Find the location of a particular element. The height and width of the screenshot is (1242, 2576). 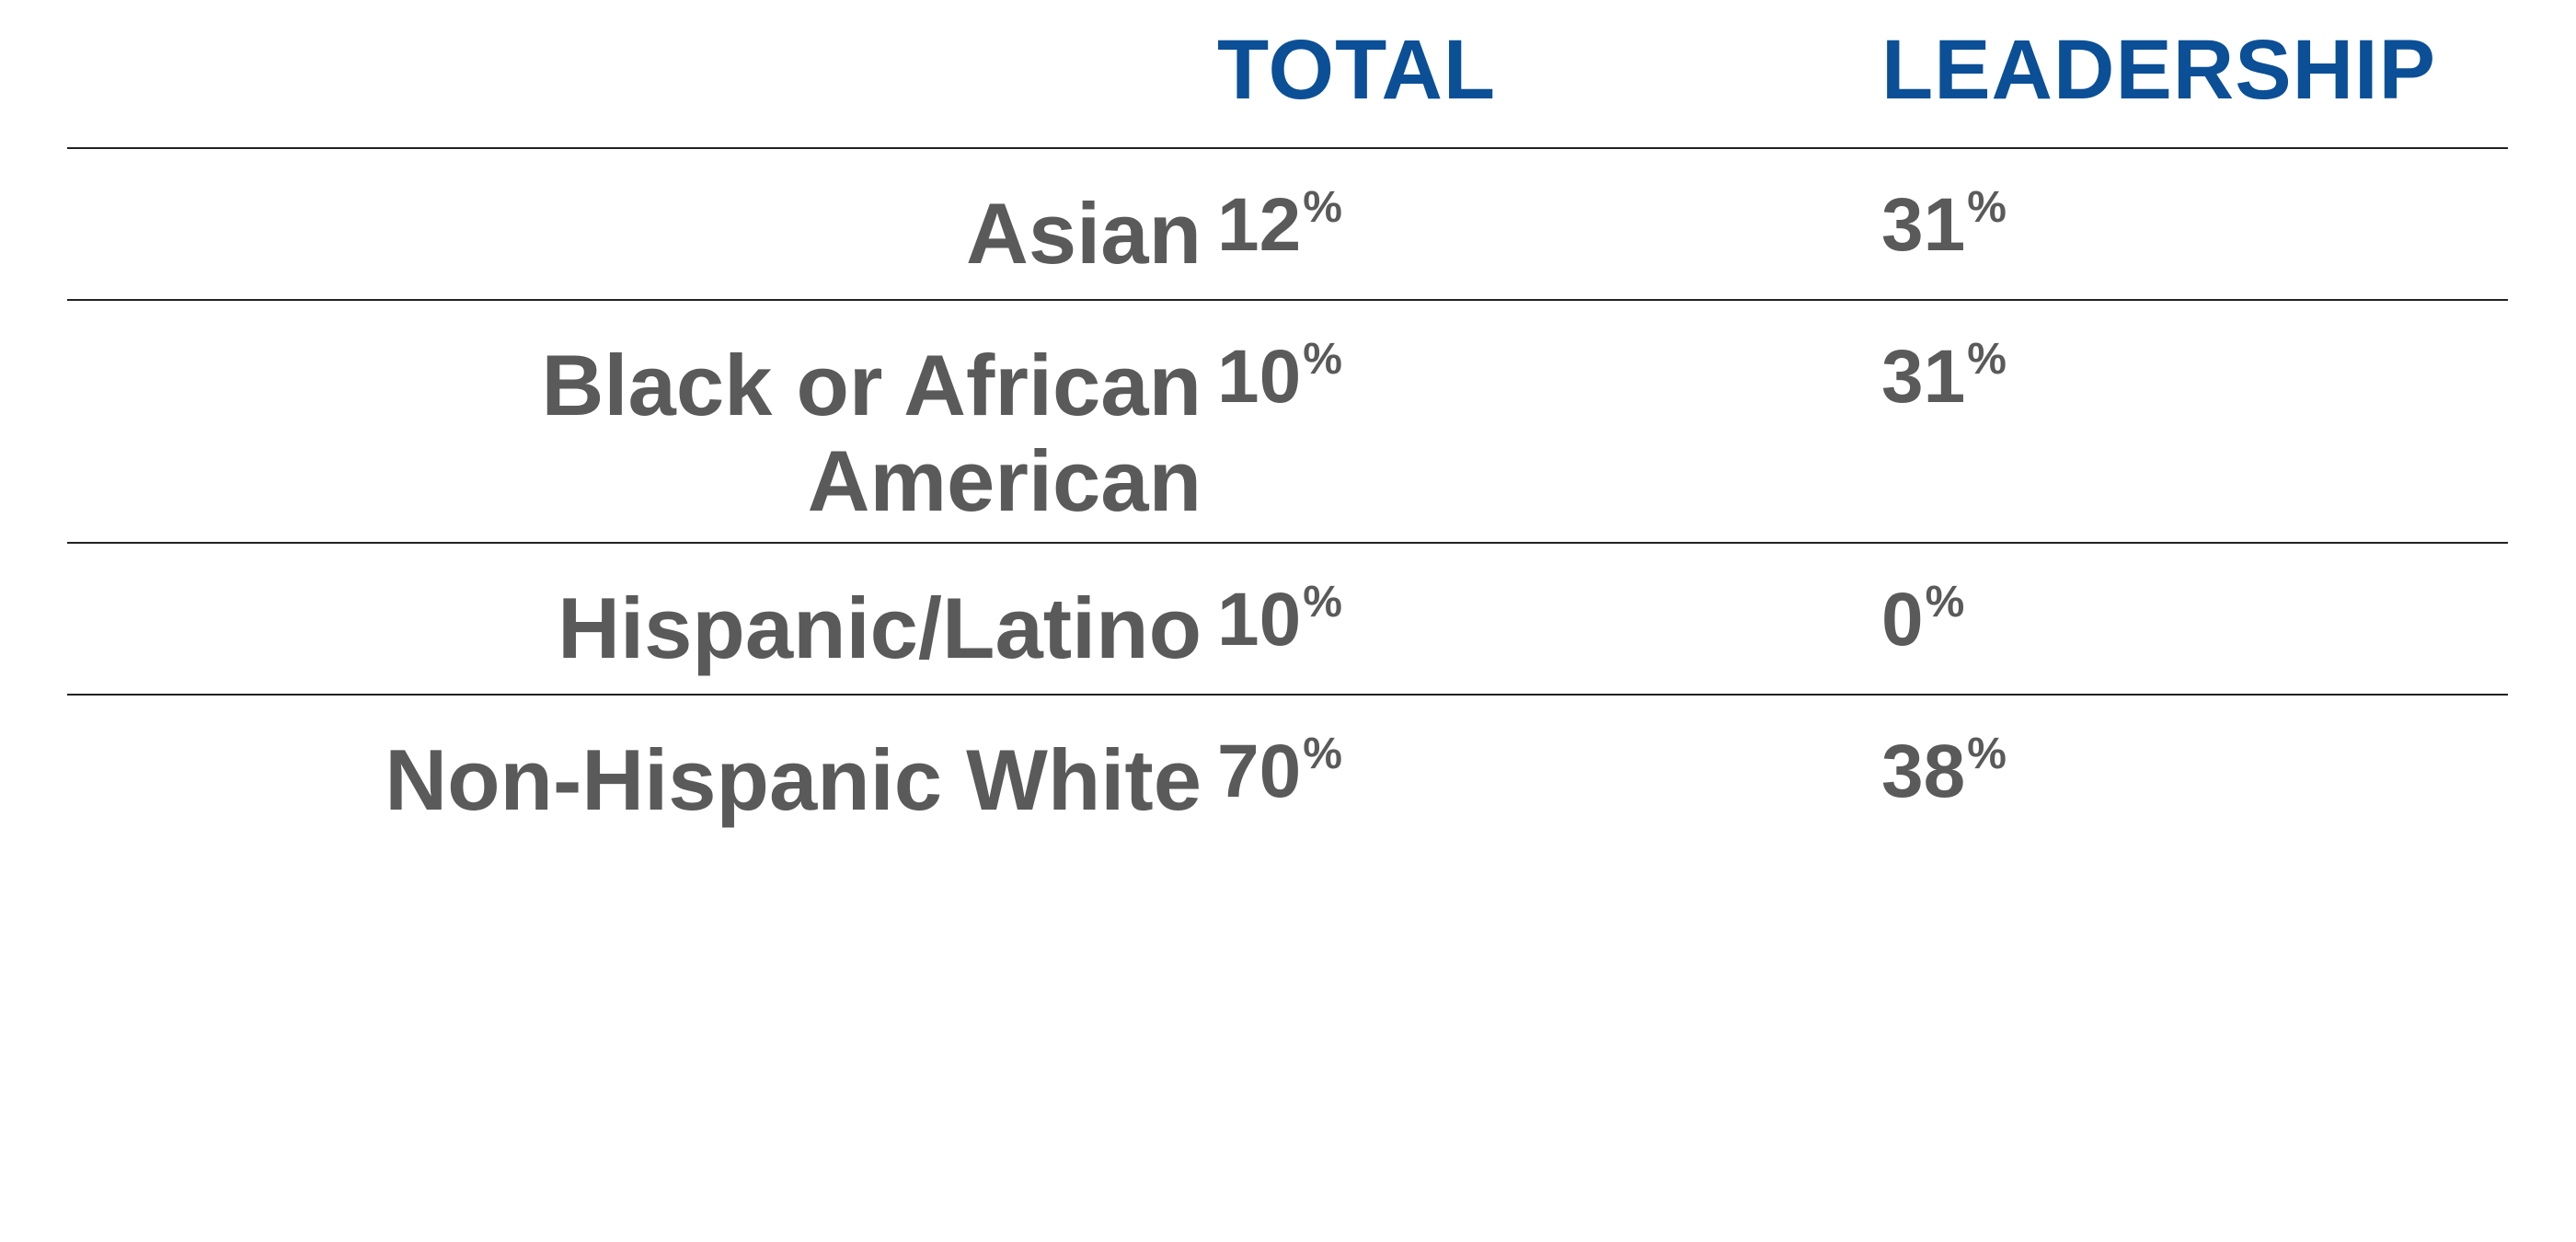

row-label: Non-Hispanic White is located at coordinates (793, 779).